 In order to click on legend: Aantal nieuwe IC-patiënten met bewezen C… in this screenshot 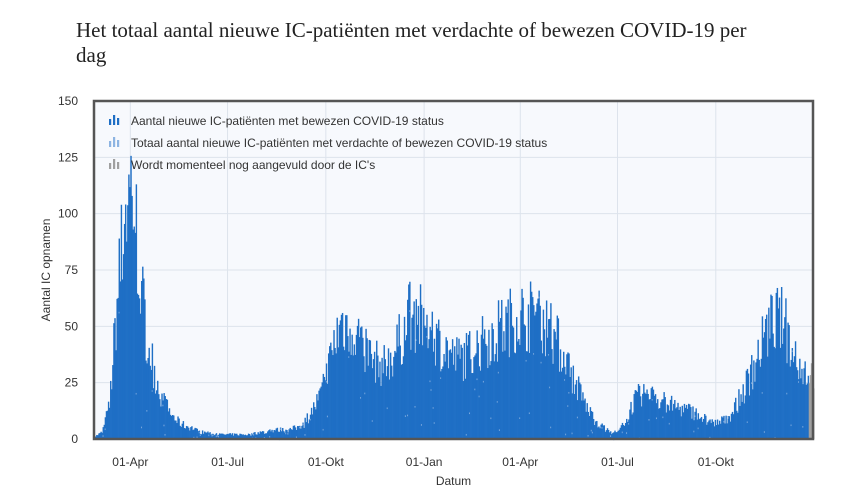, I will do `click(328, 143)`.